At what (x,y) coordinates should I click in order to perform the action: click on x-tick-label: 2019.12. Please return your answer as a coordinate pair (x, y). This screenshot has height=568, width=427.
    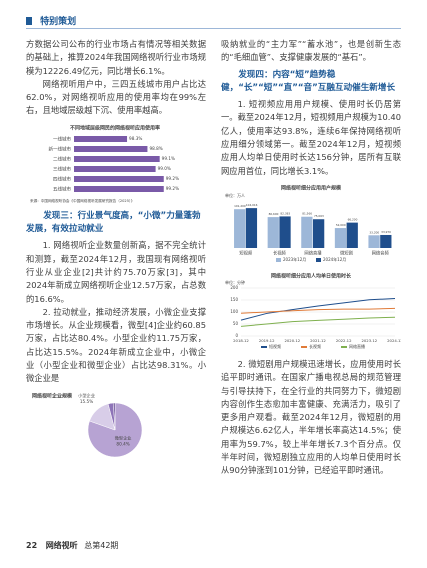
    Looking at the image, I should click on (267, 340).